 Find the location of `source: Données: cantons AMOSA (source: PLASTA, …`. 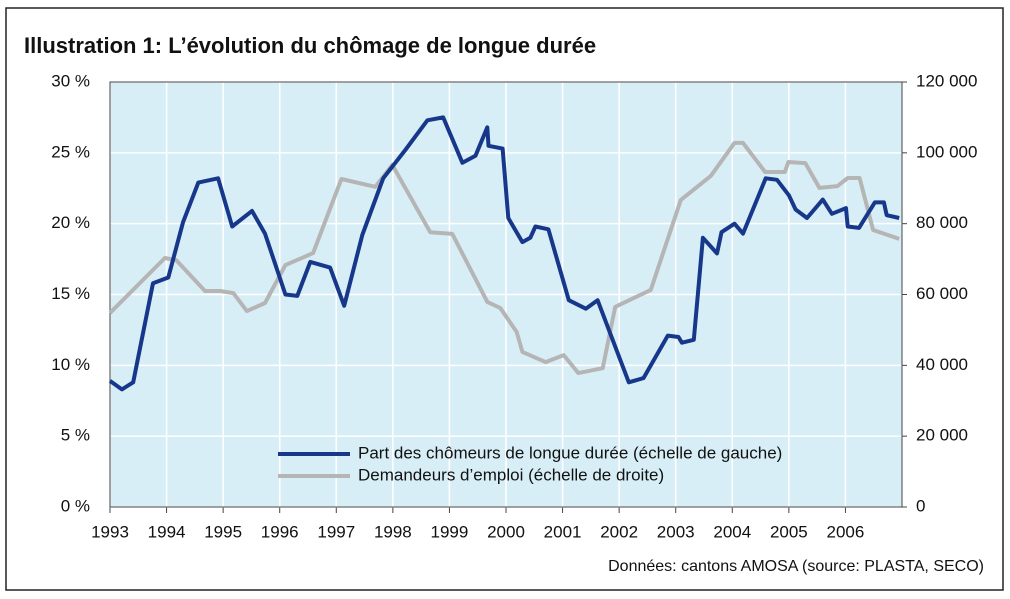

source: Données: cantons AMOSA (source: PLASTA, … is located at coordinates (796, 566).